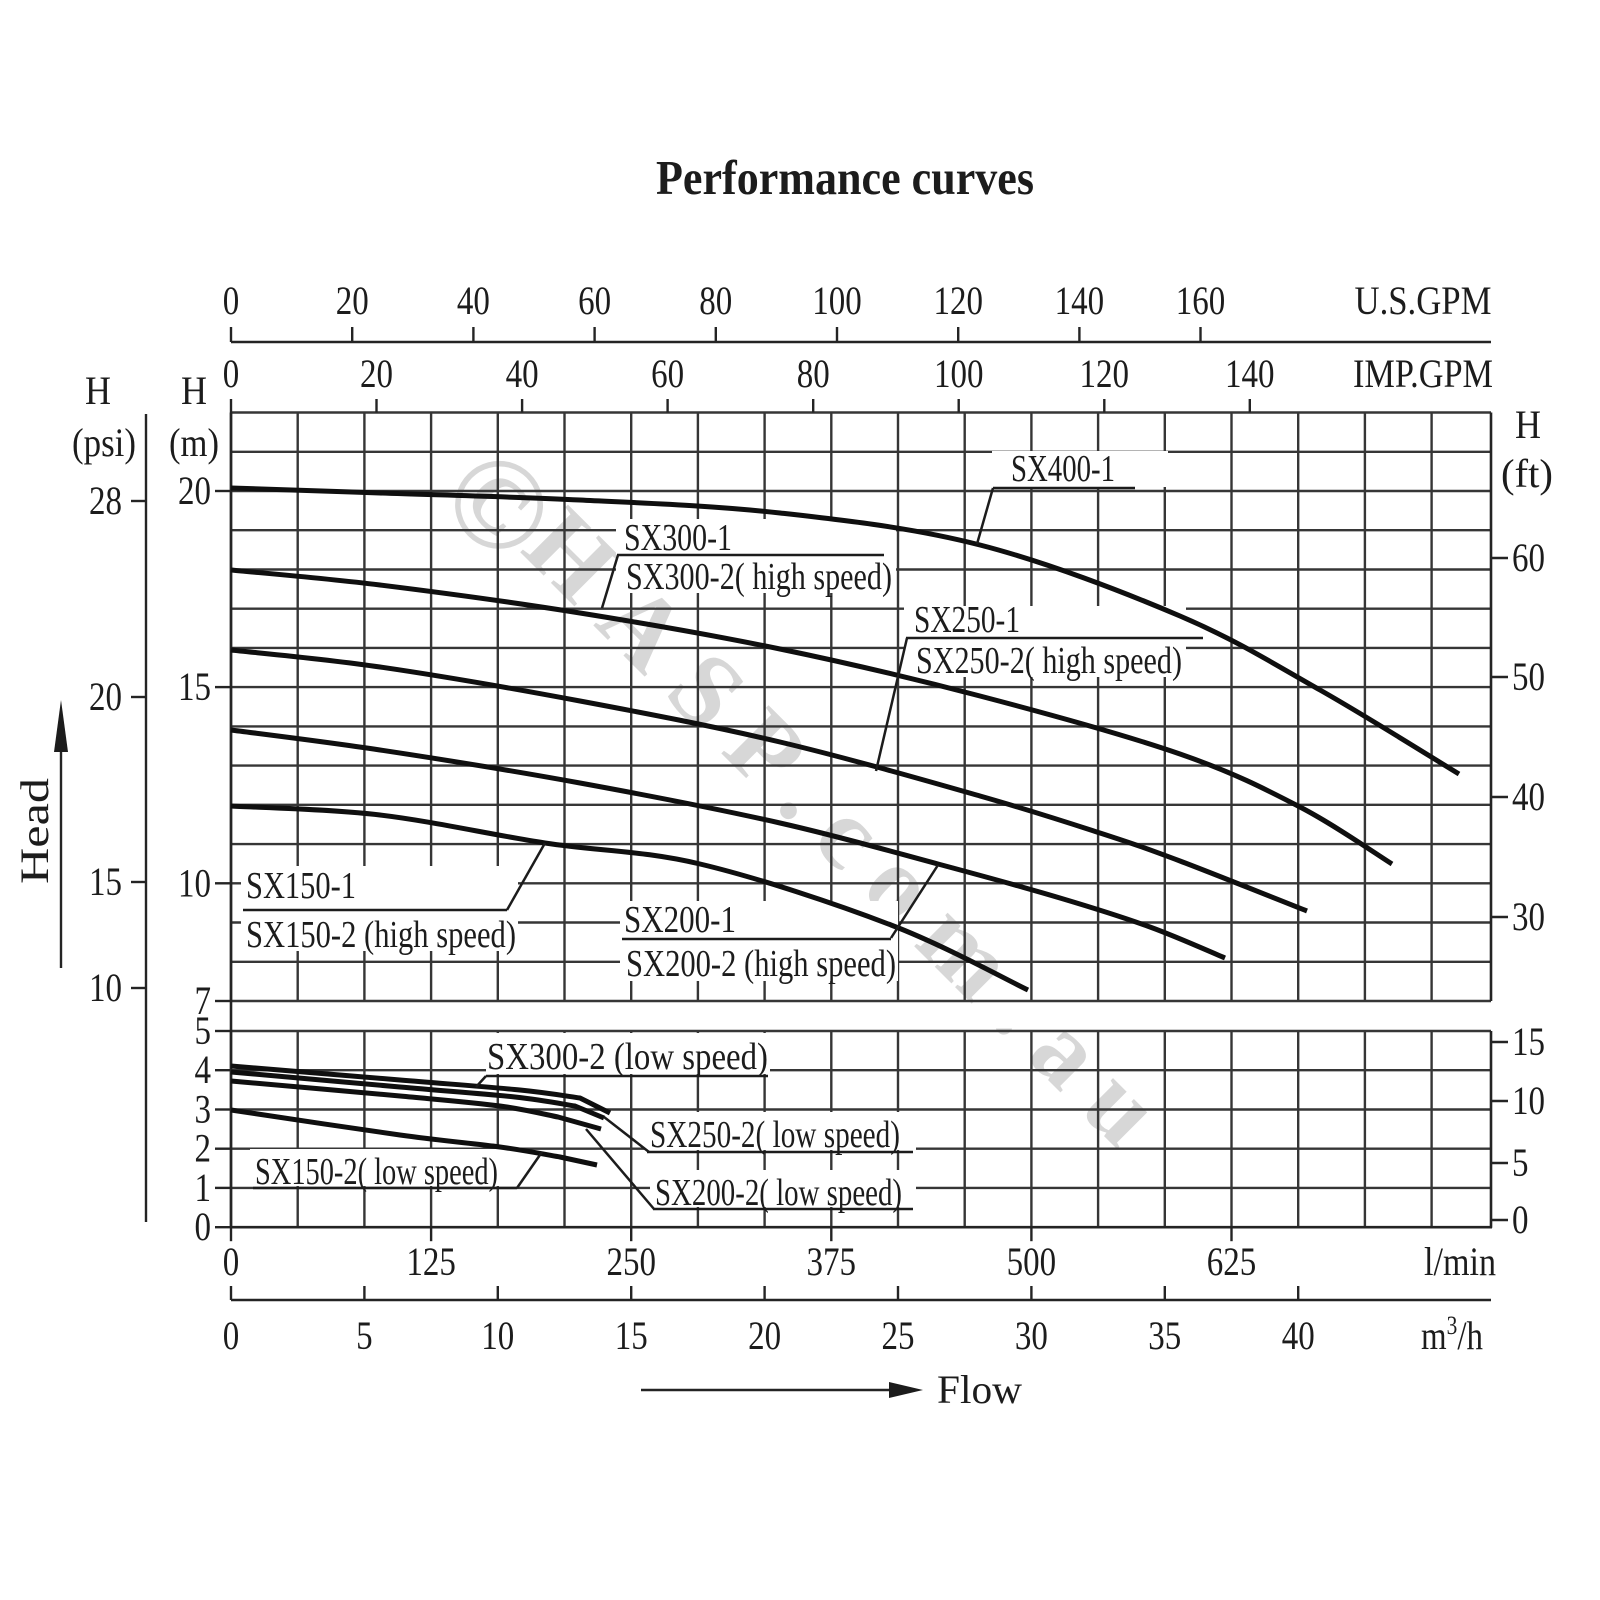 Image resolution: width=1600 pixels, height=1600 pixels. I want to click on svg-text: (ft), so click(1527, 473).